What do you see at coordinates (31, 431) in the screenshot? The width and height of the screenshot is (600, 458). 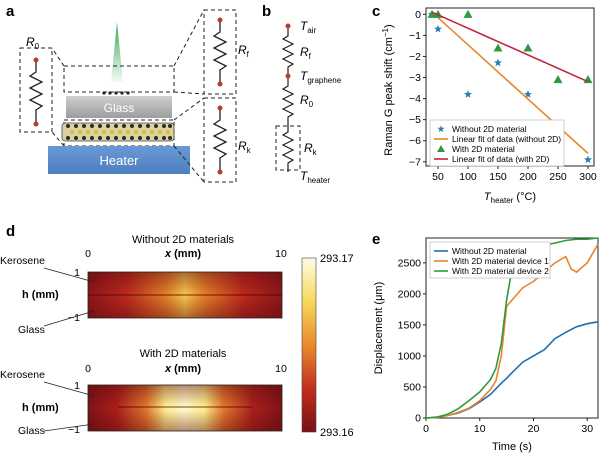 I see `d-bottom-glass-label: Glass` at bounding box center [31, 431].